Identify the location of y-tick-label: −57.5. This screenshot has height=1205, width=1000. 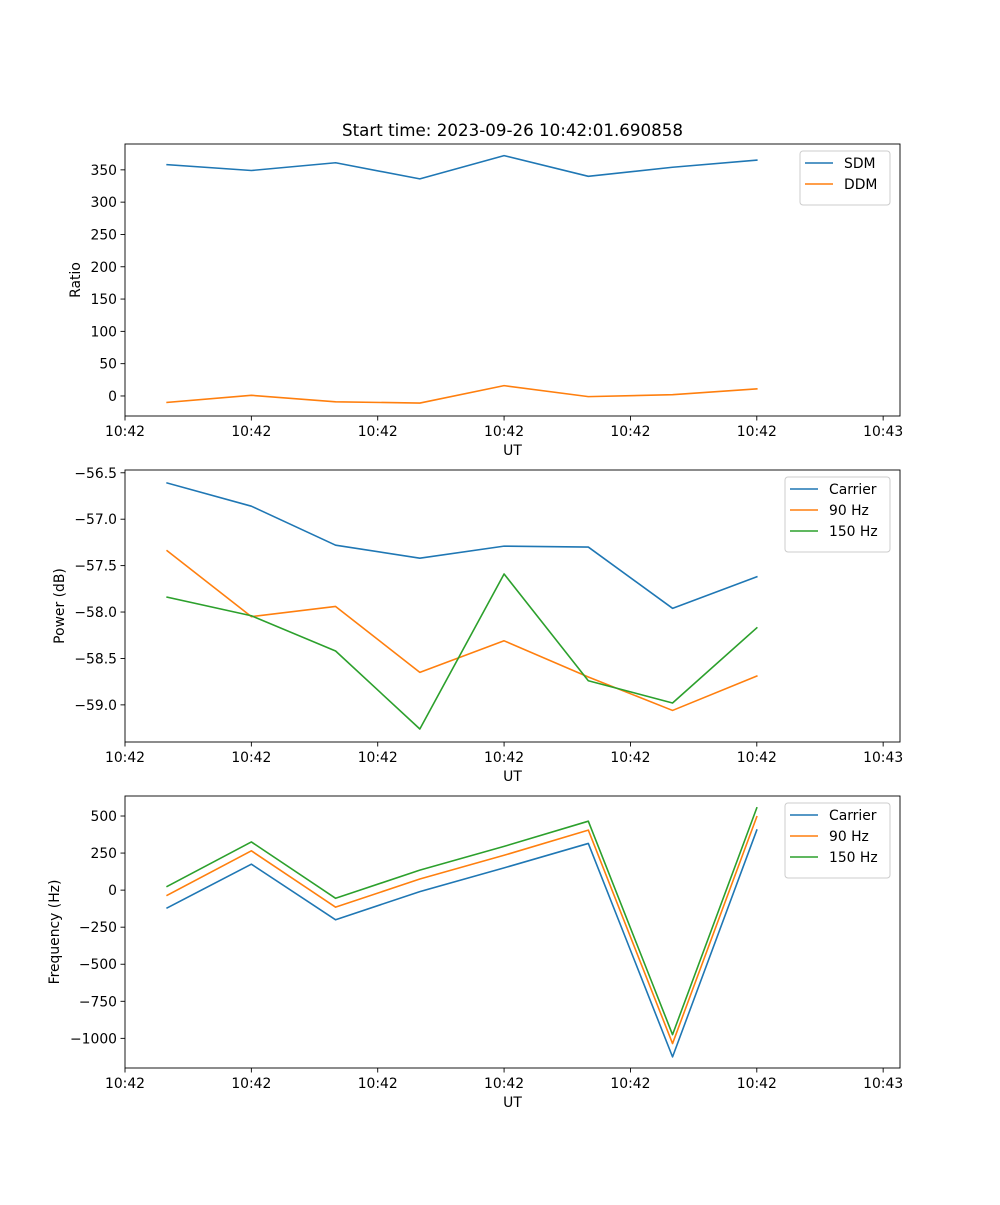
(95, 567).